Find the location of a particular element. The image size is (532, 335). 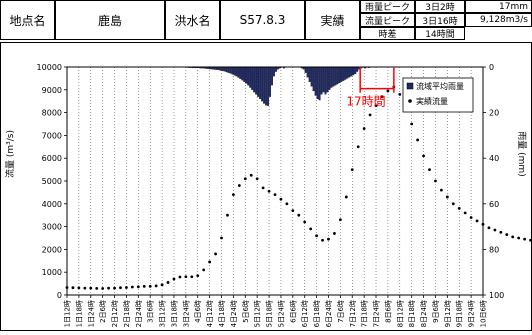

x-tick-label: 3日18時 is located at coordinates (174, 313).